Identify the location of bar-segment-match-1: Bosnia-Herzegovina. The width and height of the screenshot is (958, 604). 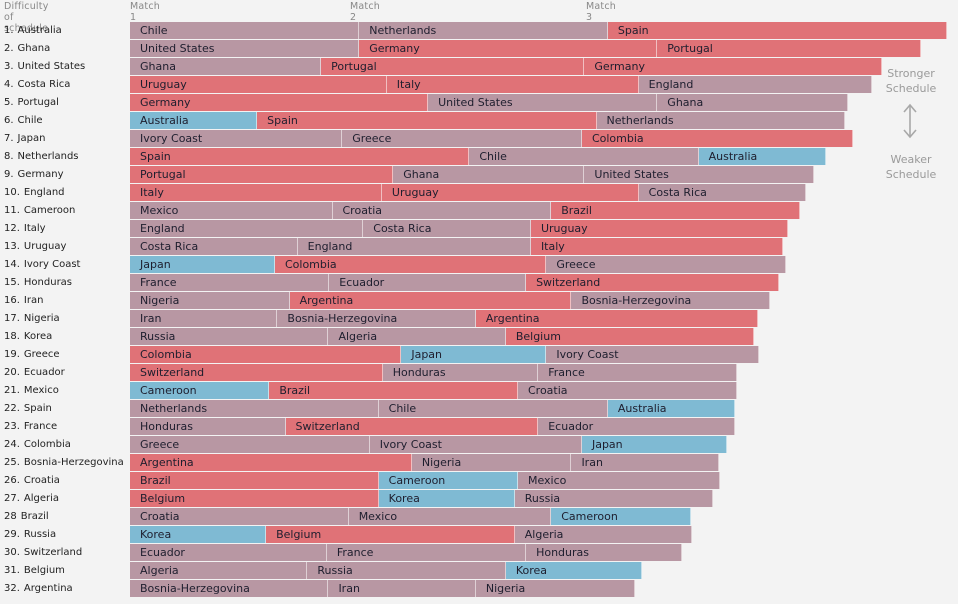
(229, 588).